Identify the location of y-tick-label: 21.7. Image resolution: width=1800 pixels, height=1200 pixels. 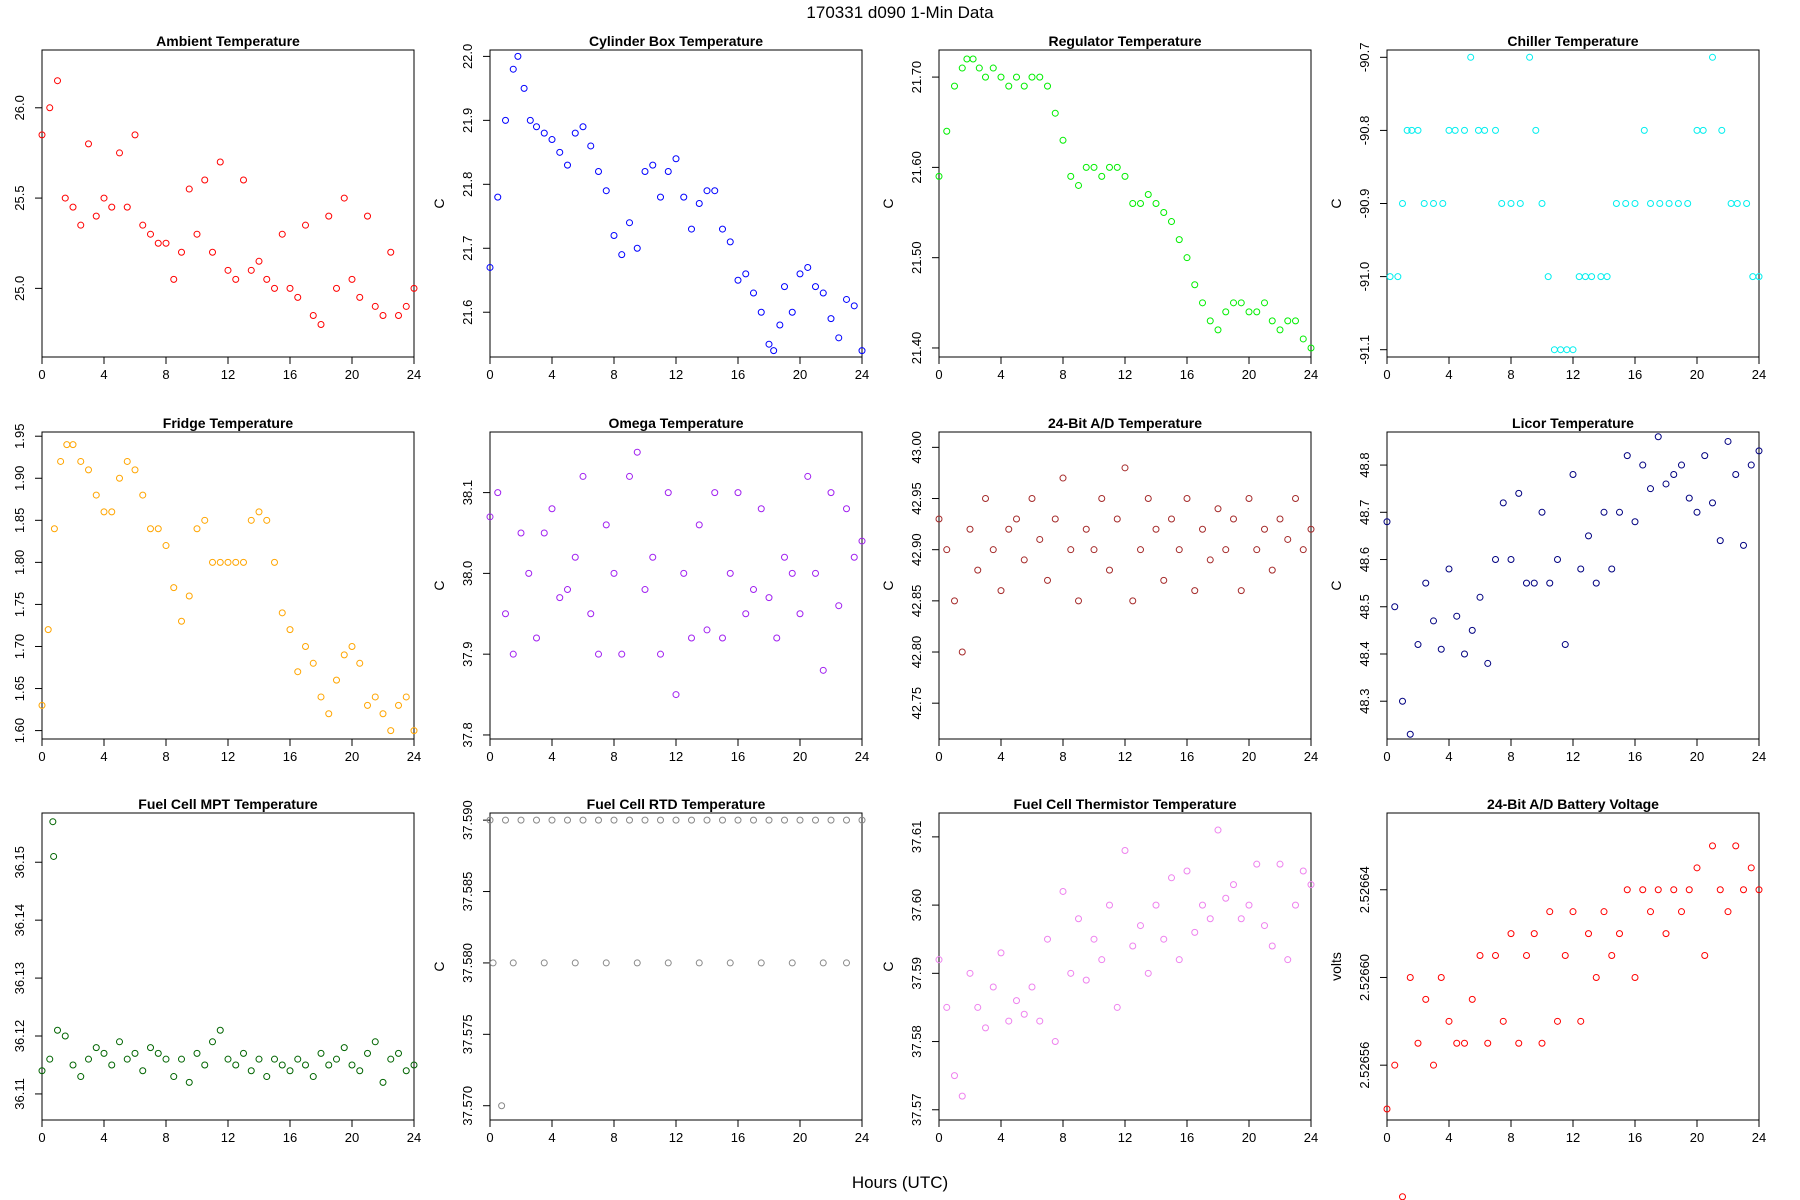
(467, 248).